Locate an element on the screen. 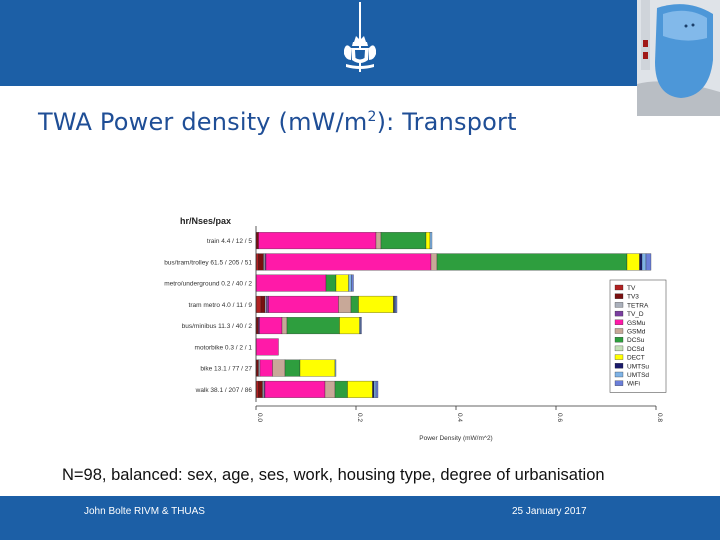 The image size is (720, 540). exposimeter-device-icon is located at coordinates (678, 58).